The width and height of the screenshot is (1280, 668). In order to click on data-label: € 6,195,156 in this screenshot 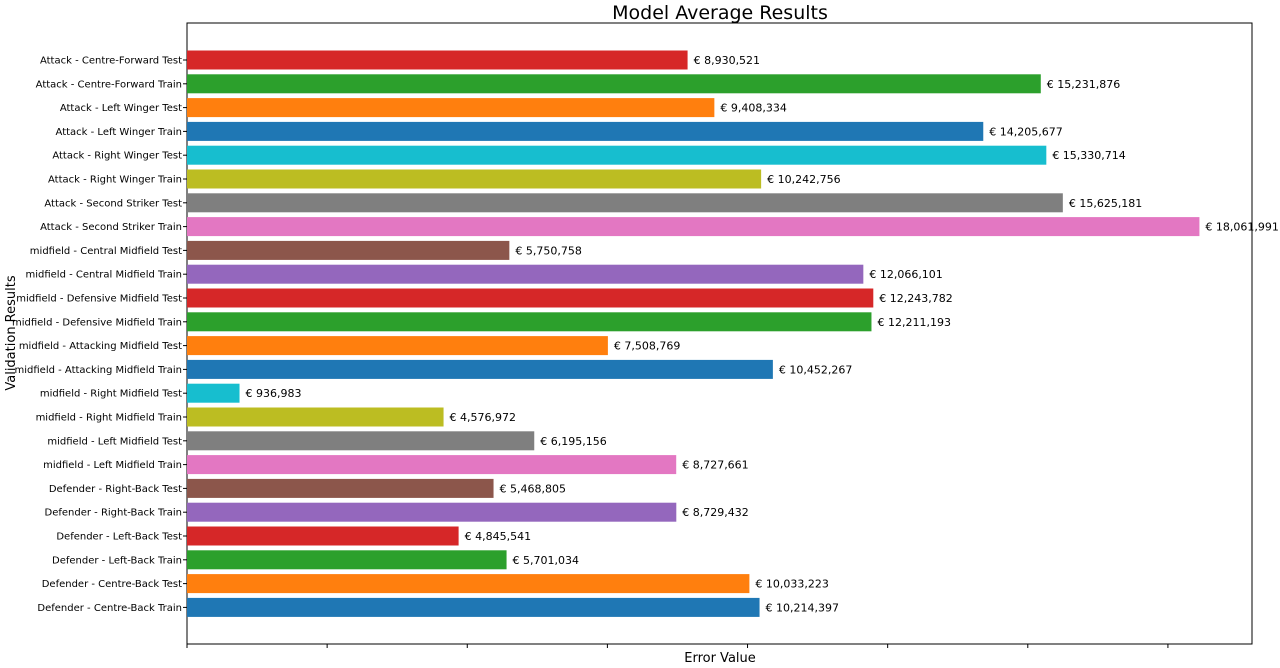, I will do `click(573, 441)`.